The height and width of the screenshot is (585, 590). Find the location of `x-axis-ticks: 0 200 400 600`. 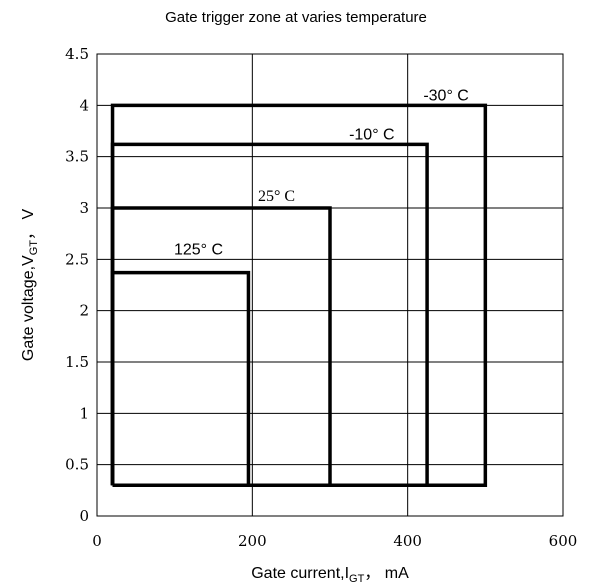

x-axis-ticks: 0 200 400 600 is located at coordinates (334, 541).